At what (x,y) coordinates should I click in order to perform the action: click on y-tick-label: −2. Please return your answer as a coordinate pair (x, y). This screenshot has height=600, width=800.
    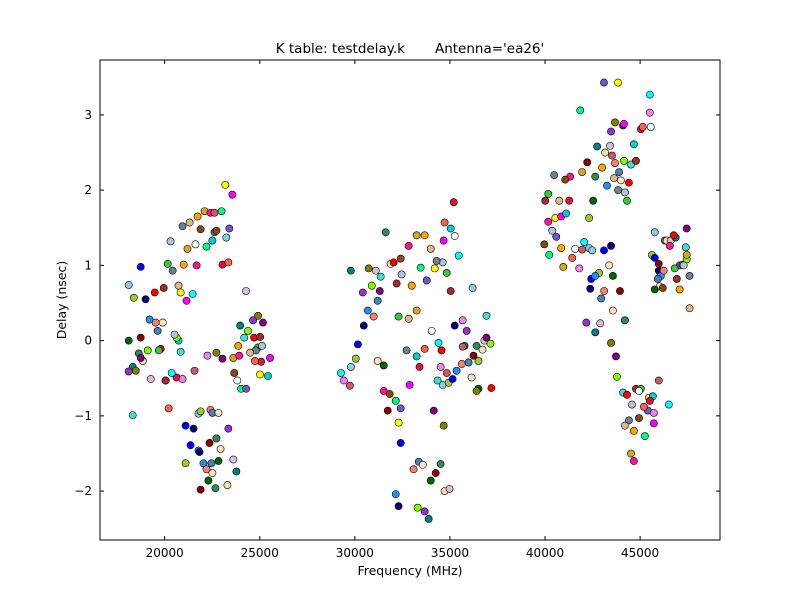
    Looking at the image, I should click on (83, 491).